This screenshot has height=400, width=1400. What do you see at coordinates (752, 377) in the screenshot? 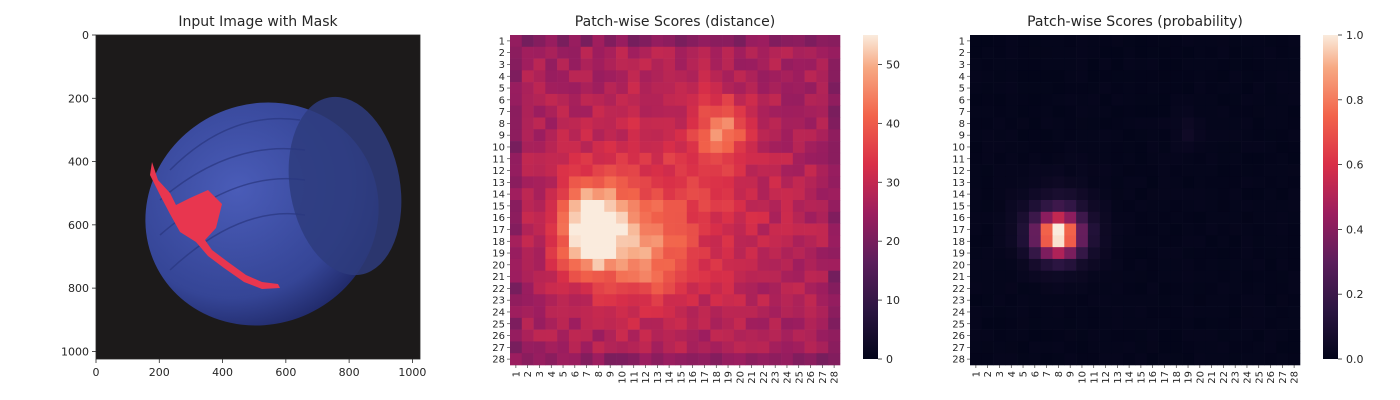
I see `col-label: 21` at bounding box center [752, 377].